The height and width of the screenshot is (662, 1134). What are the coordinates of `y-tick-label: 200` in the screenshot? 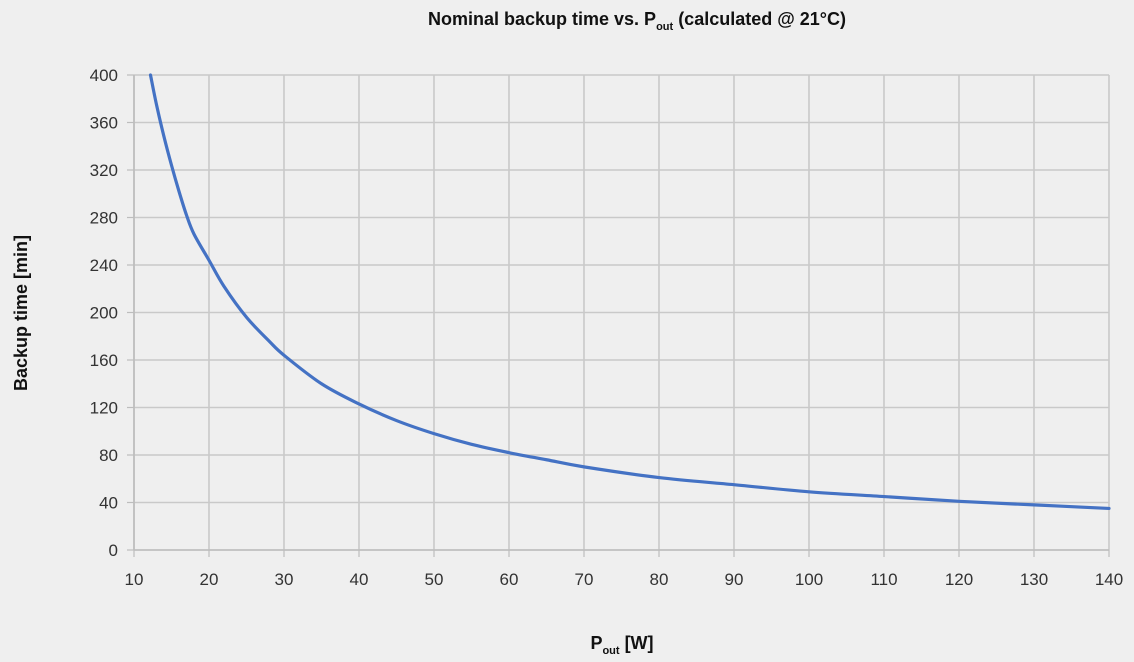 It's located at (104, 313).